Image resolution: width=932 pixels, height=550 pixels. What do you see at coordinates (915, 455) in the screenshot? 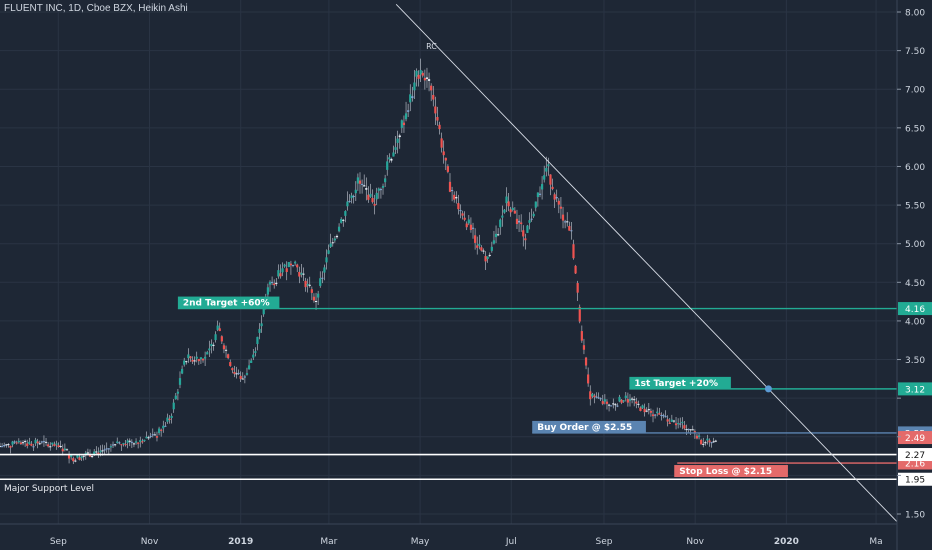
I see `axis-value-tag` at bounding box center [915, 455].